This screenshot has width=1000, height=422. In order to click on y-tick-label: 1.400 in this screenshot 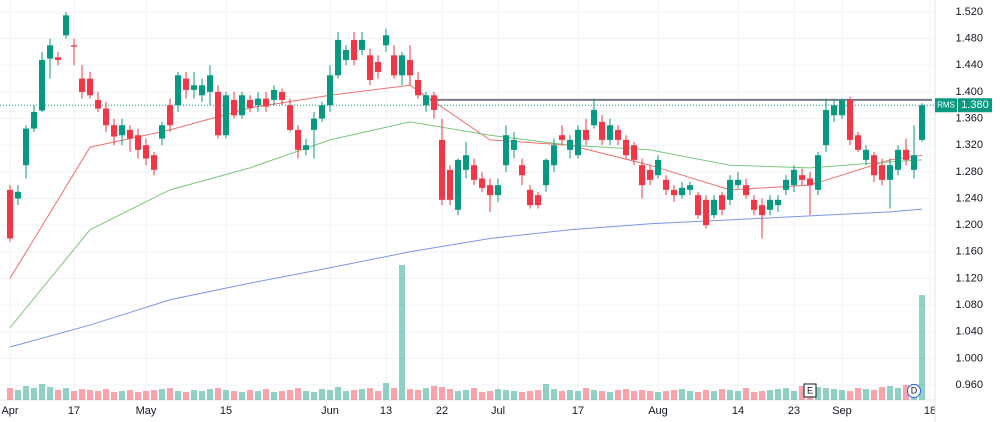, I will do `click(969, 92)`.